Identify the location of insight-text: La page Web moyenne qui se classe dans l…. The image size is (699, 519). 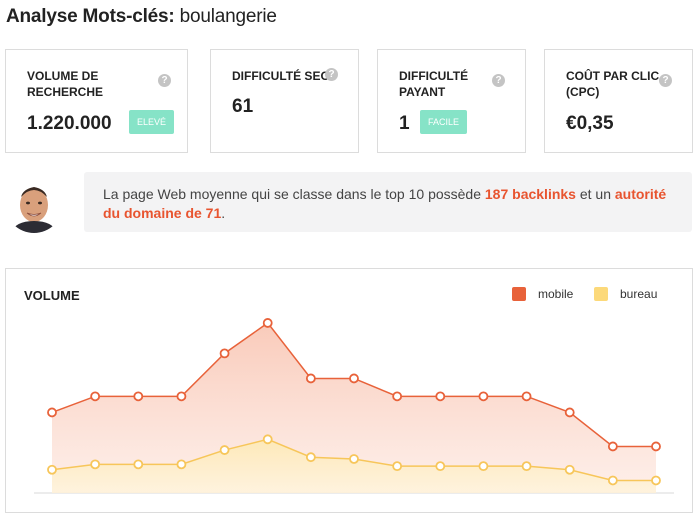
(393, 204).